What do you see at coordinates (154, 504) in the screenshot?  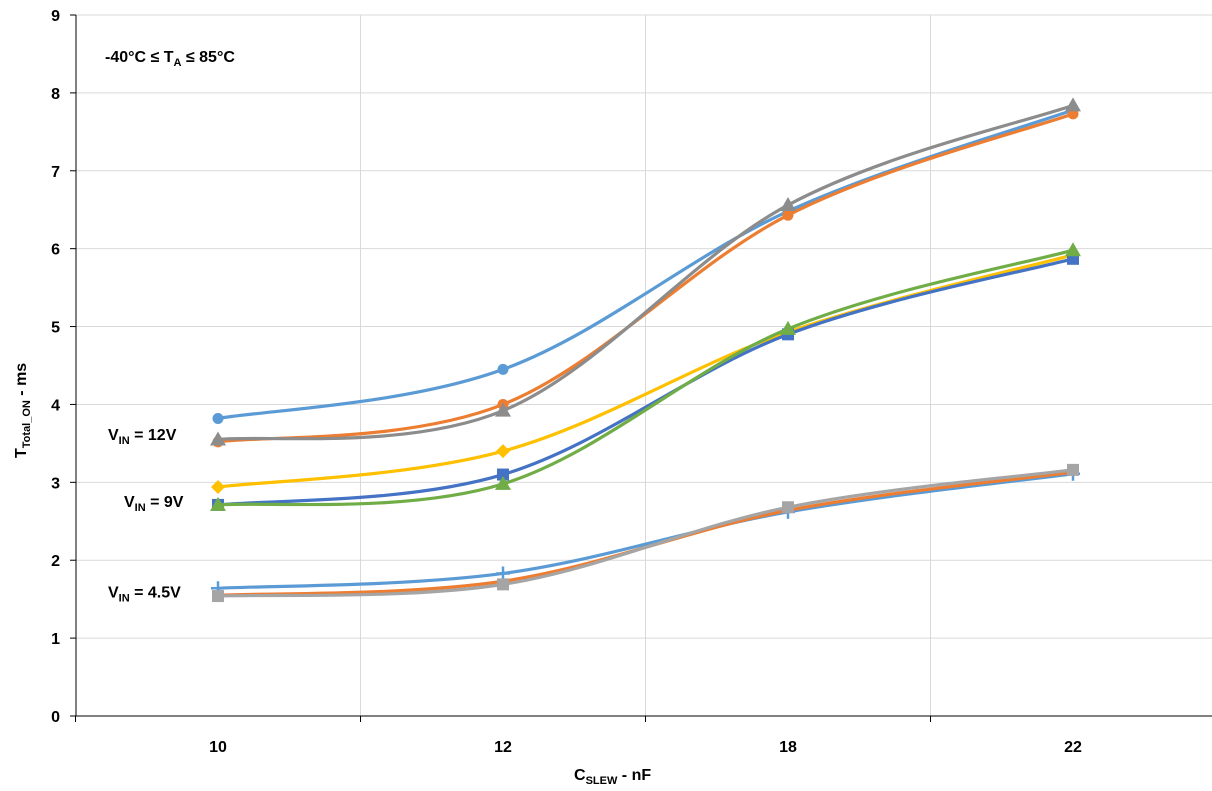 I see `vin-9v-label: VIN = 9V` at bounding box center [154, 504].